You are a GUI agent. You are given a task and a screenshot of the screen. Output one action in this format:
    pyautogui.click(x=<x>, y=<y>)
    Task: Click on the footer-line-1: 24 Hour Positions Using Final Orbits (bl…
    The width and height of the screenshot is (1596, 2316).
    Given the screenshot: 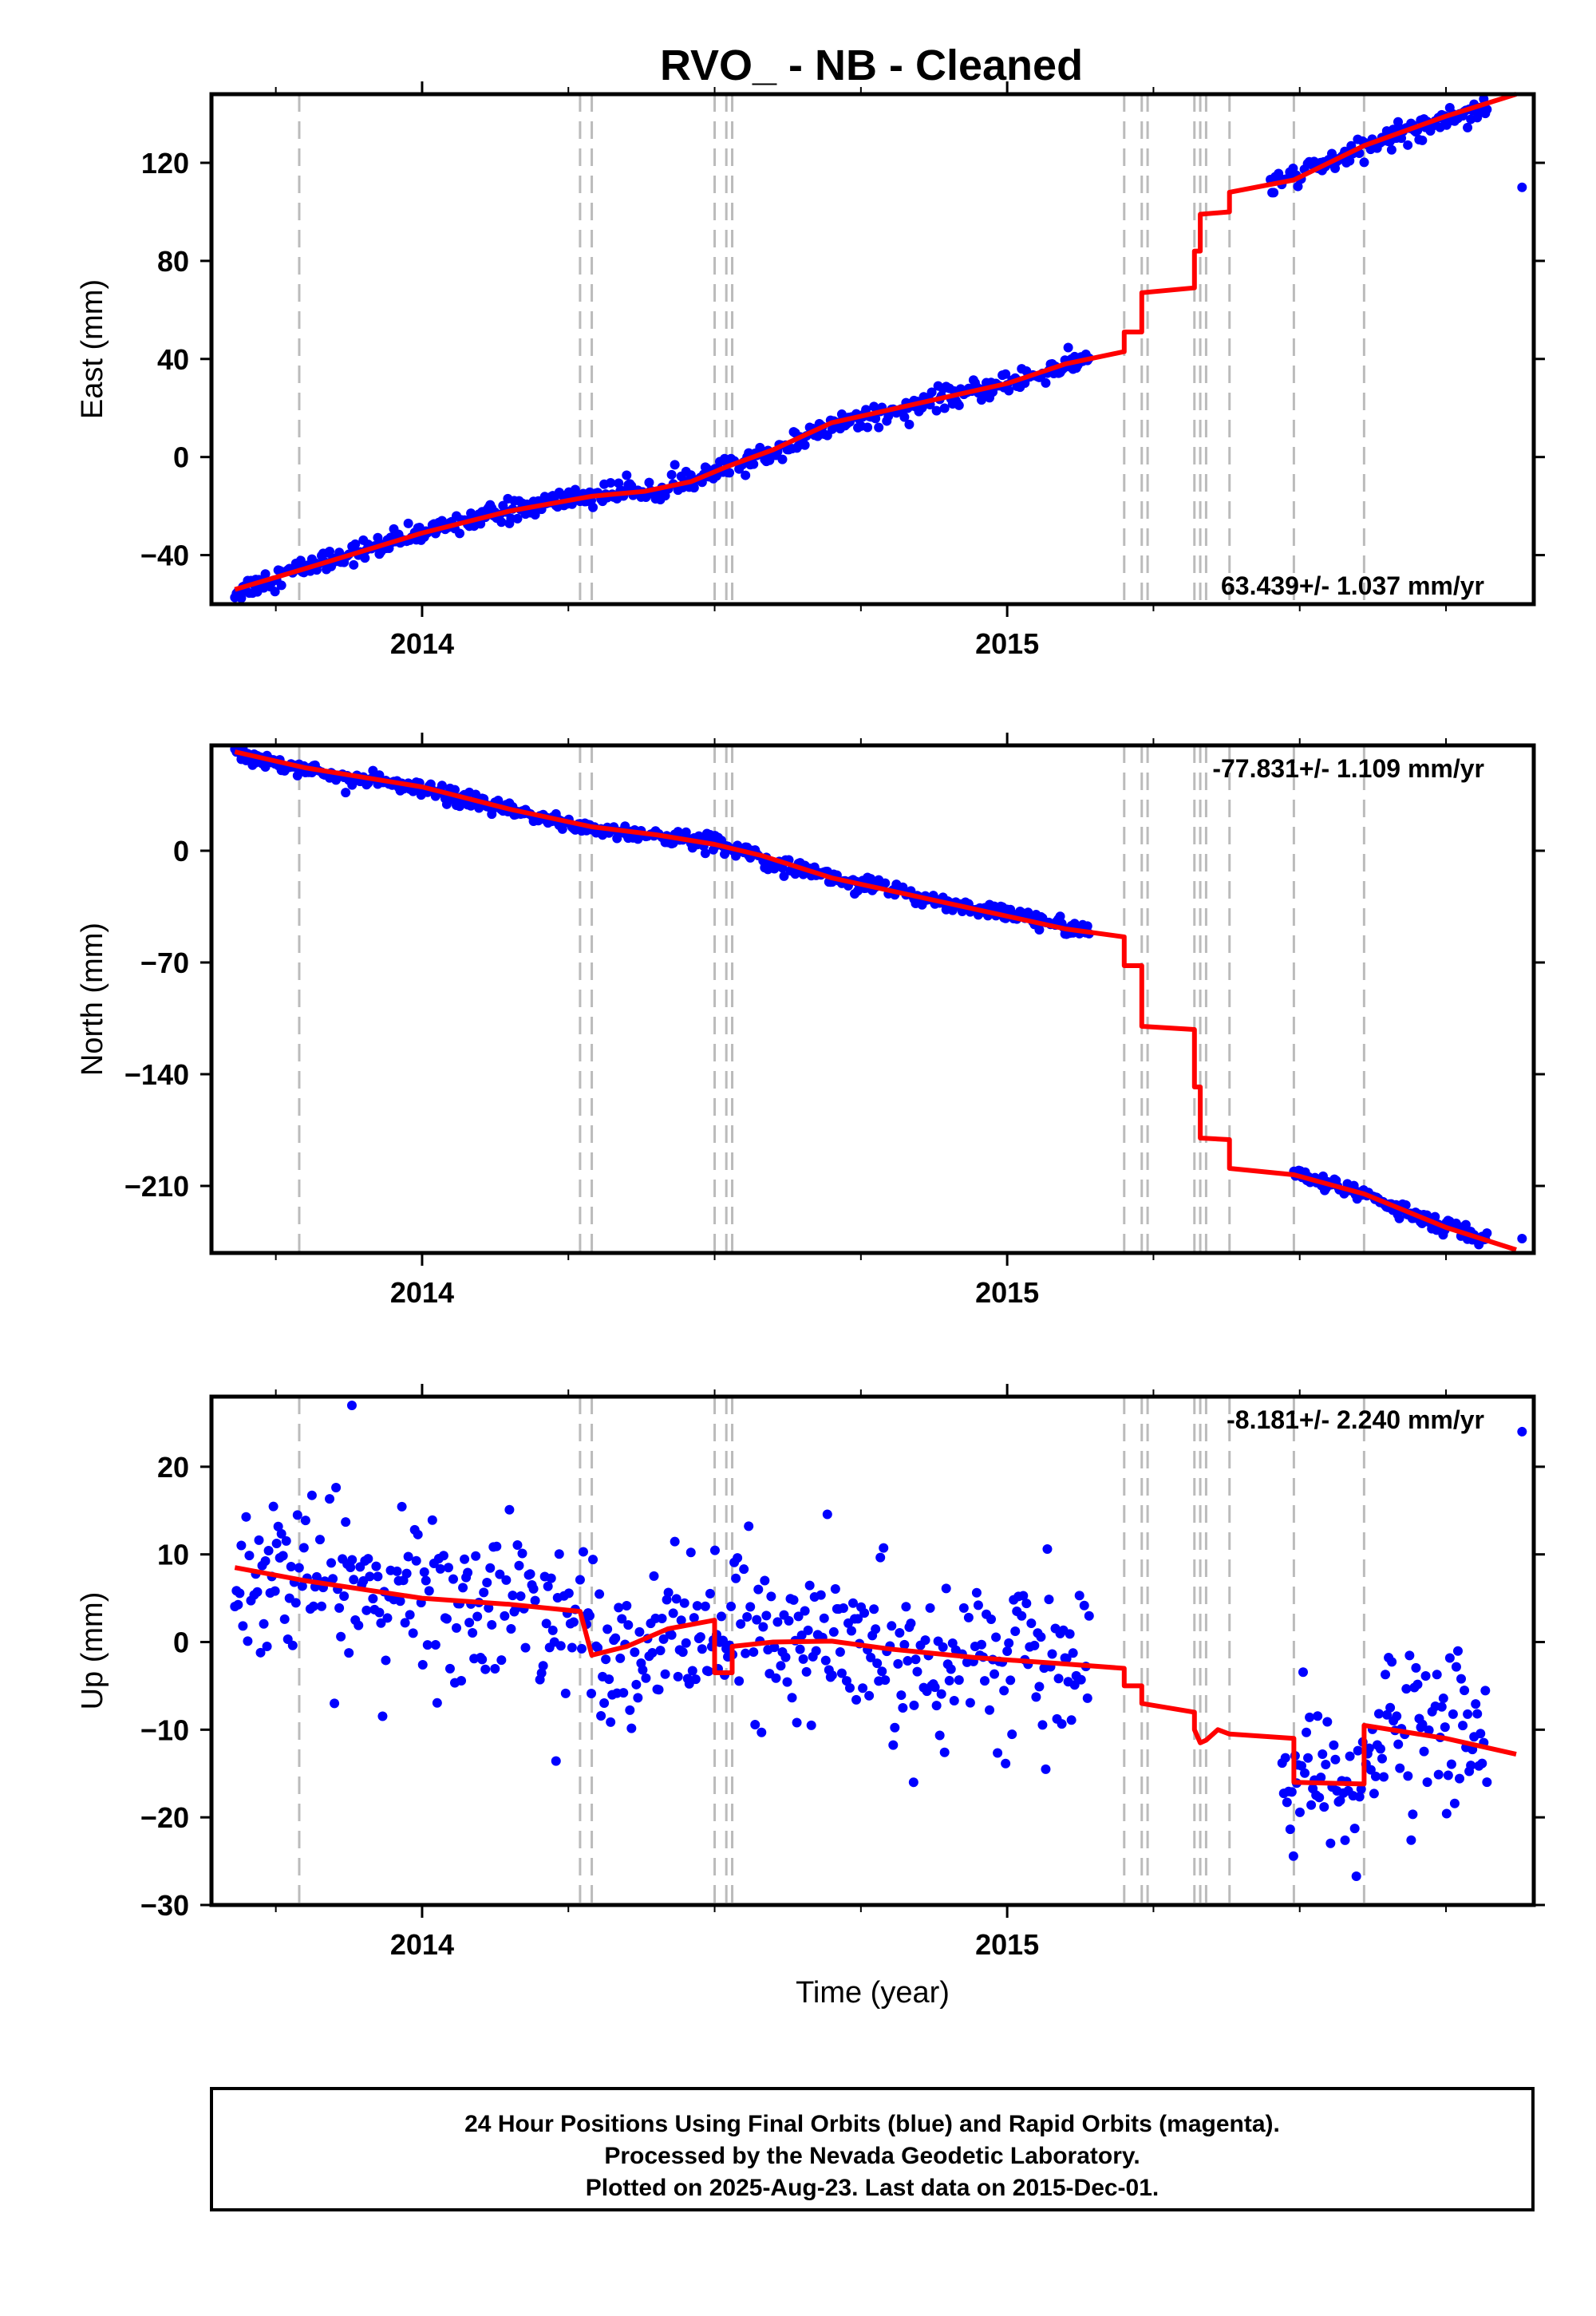 What is the action you would take?
    pyautogui.click(x=872, y=2124)
    